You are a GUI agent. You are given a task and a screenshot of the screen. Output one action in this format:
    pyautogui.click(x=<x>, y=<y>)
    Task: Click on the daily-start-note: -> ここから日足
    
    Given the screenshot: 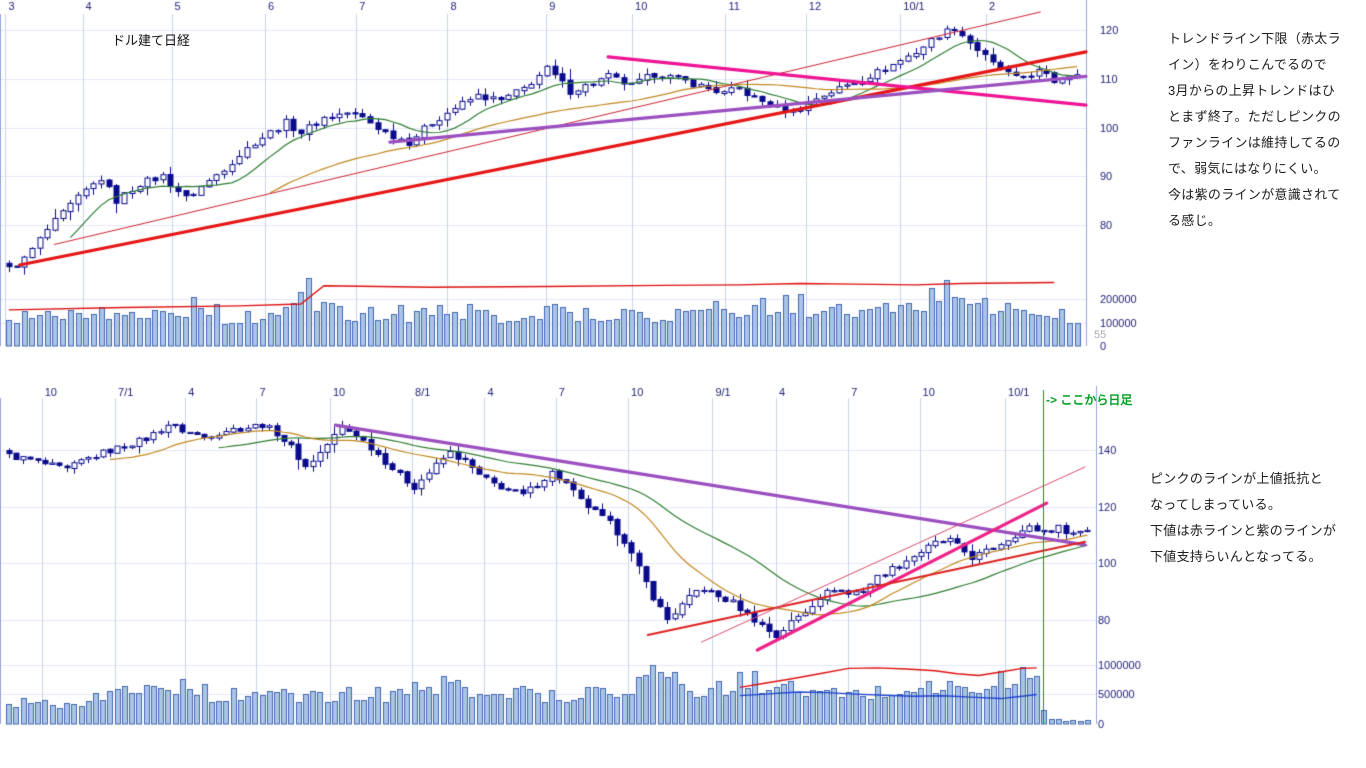 What is the action you would take?
    pyautogui.click(x=1089, y=400)
    